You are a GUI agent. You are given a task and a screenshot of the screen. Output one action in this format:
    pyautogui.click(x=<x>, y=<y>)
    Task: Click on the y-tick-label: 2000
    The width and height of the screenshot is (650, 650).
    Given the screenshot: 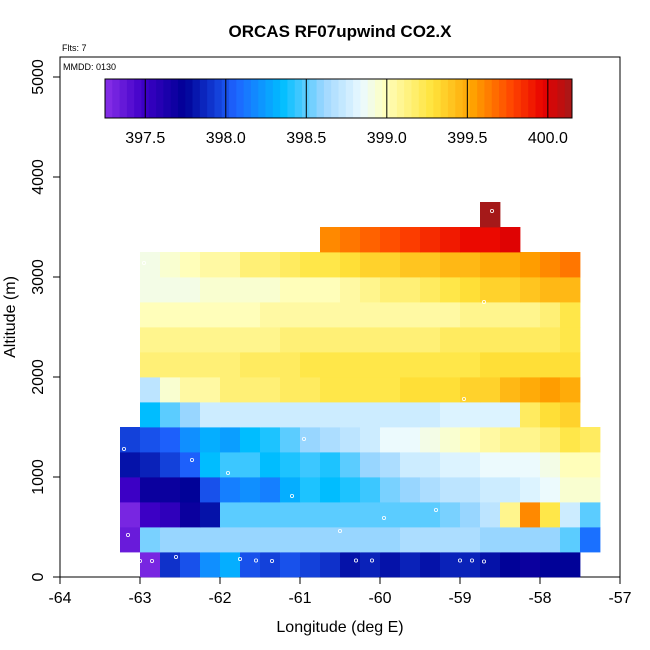 What is the action you would take?
    pyautogui.click(x=38, y=377)
    